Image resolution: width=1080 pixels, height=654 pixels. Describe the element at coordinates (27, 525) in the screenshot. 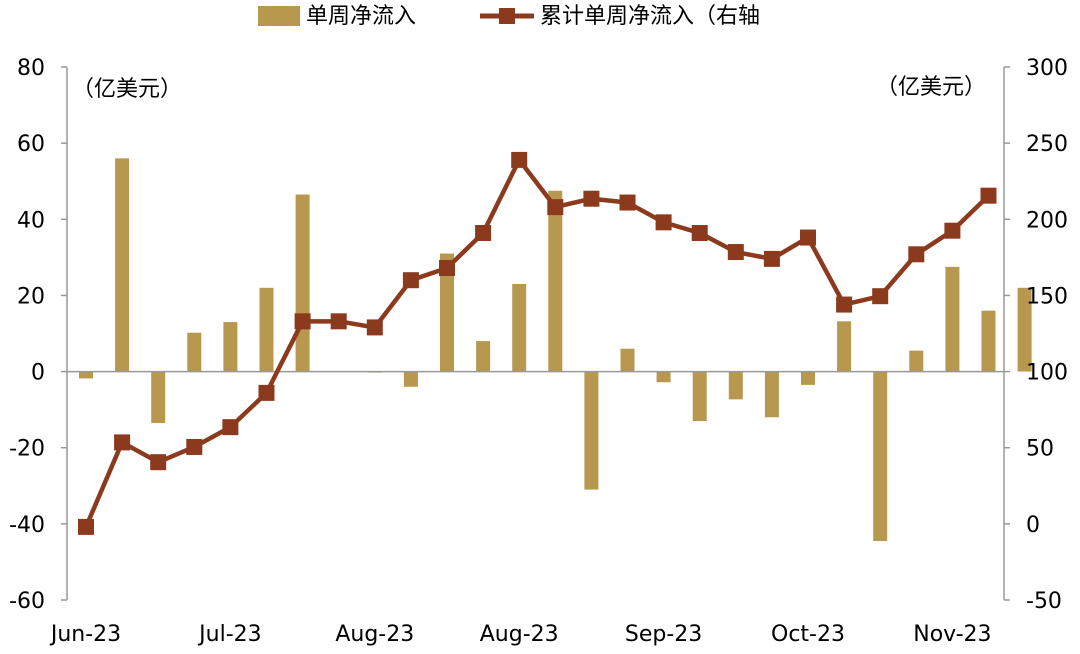

I see `left-tick-label: -40` at that location.